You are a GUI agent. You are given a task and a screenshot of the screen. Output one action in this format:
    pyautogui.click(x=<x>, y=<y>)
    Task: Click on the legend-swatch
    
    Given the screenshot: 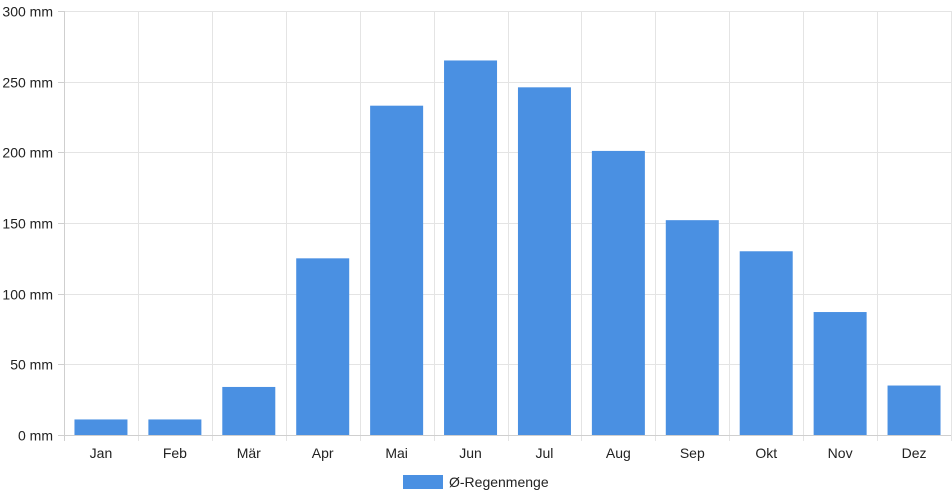 What is the action you would take?
    pyautogui.click(x=423, y=482)
    